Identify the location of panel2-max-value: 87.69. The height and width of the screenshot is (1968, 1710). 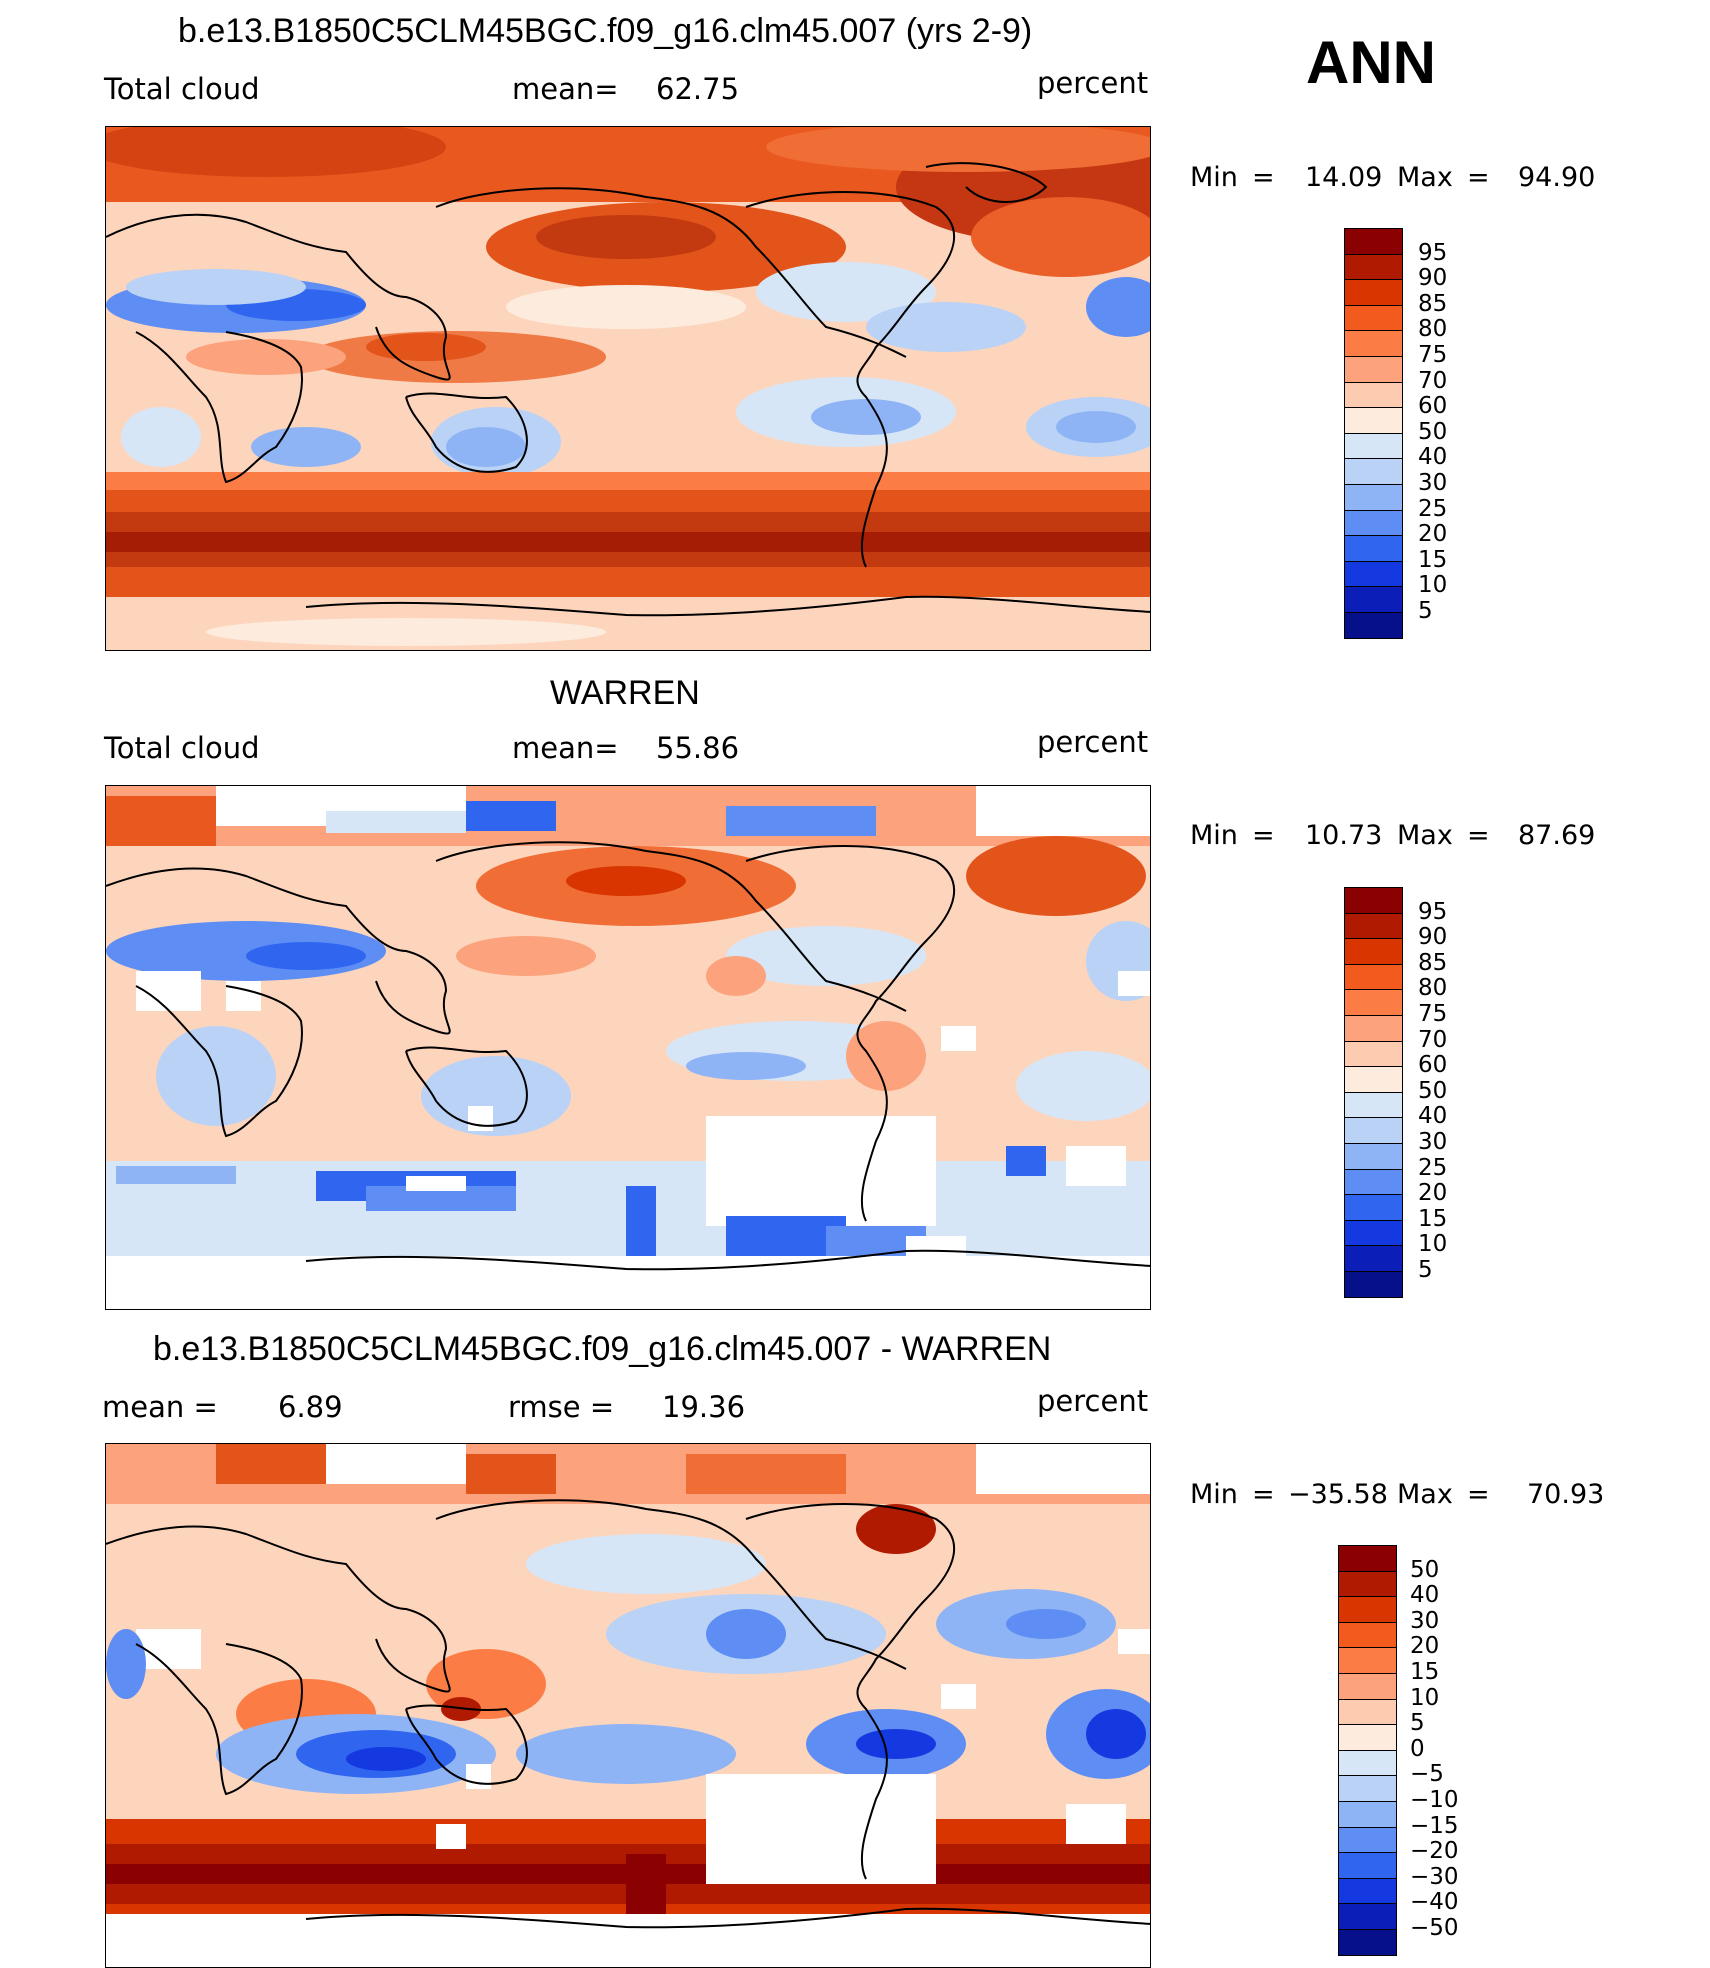
(1557, 835).